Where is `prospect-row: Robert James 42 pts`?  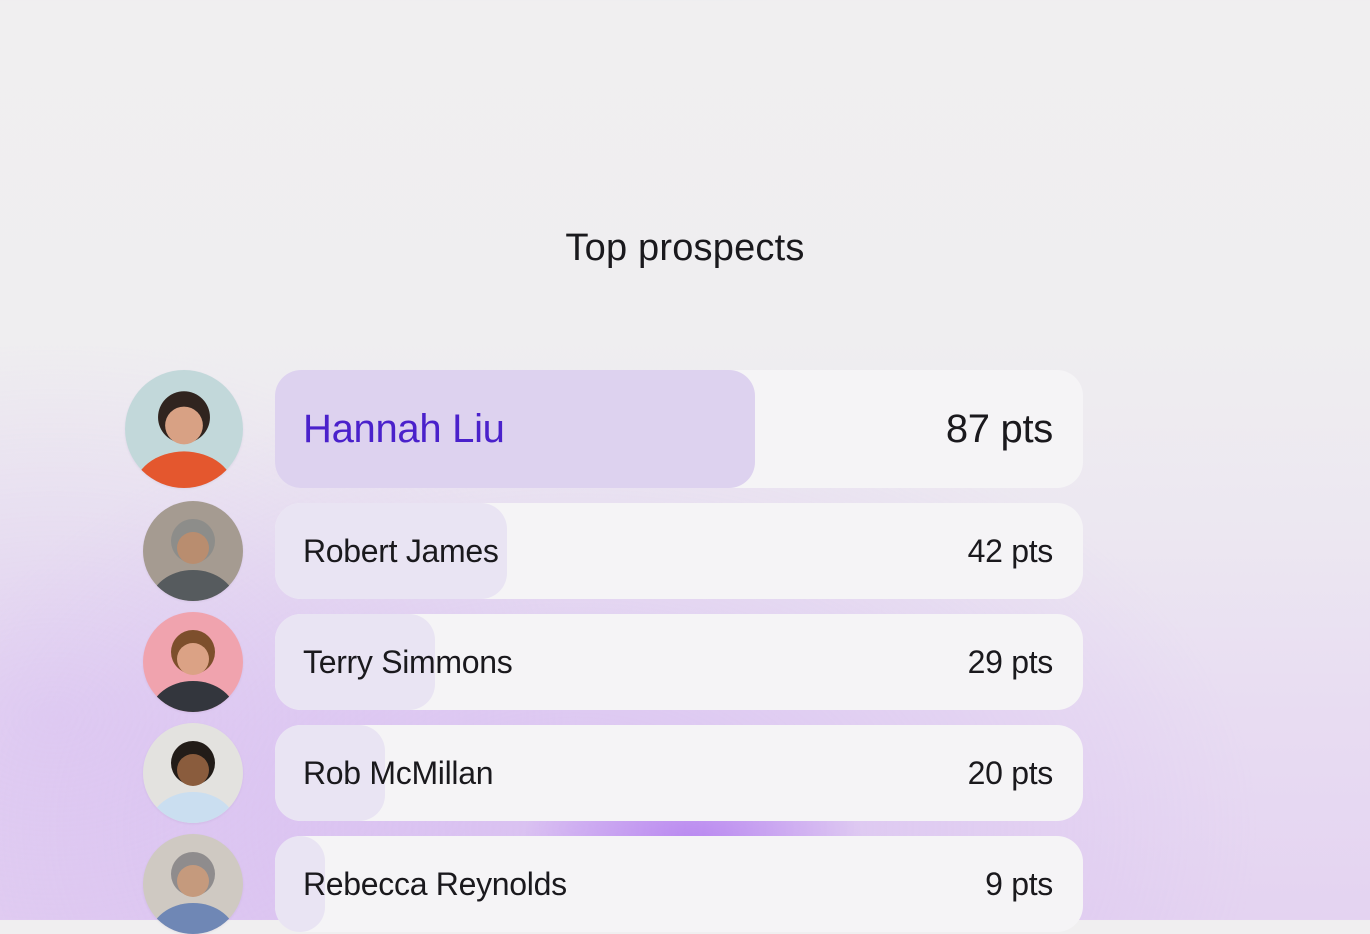
prospect-row: Robert James 42 pts is located at coordinates (603, 551).